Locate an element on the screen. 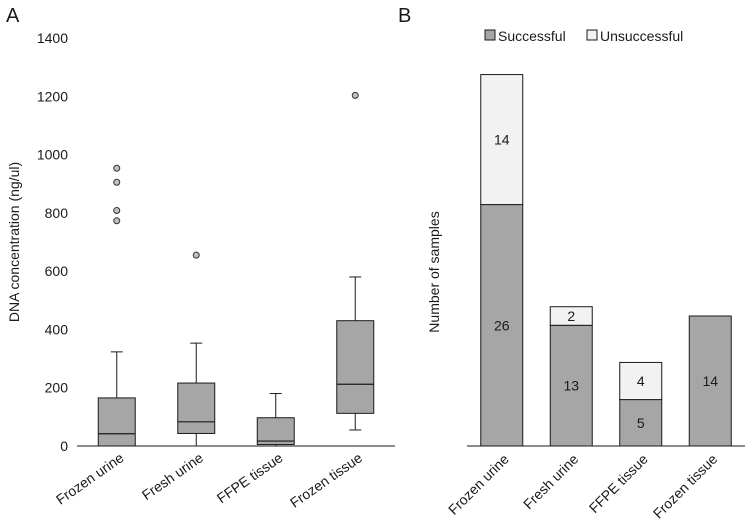 The image size is (749, 527). bar-ffpe-tissue-unsuccessful is located at coordinates (641, 381).